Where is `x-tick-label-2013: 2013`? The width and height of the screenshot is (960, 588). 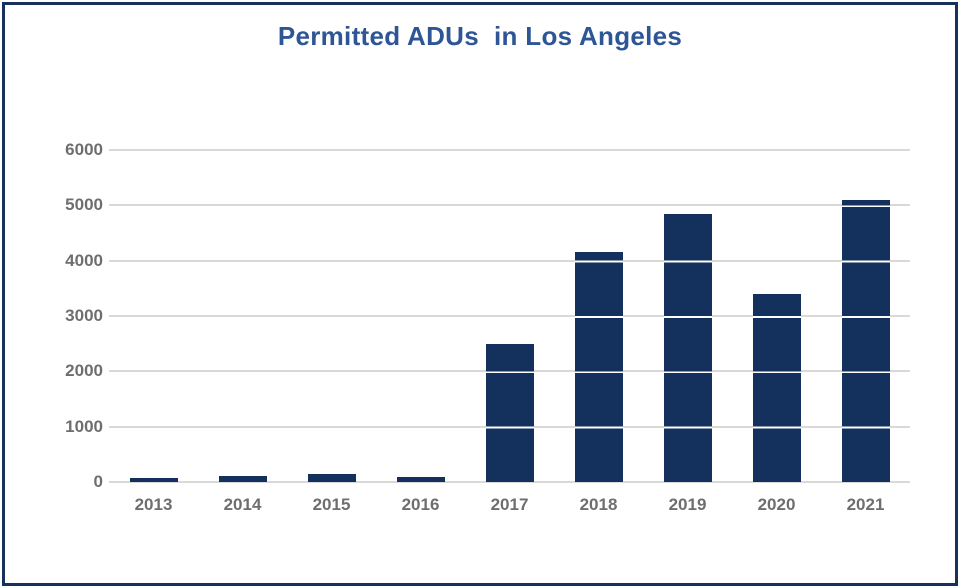
x-tick-label-2013: 2013 is located at coordinates (153, 504).